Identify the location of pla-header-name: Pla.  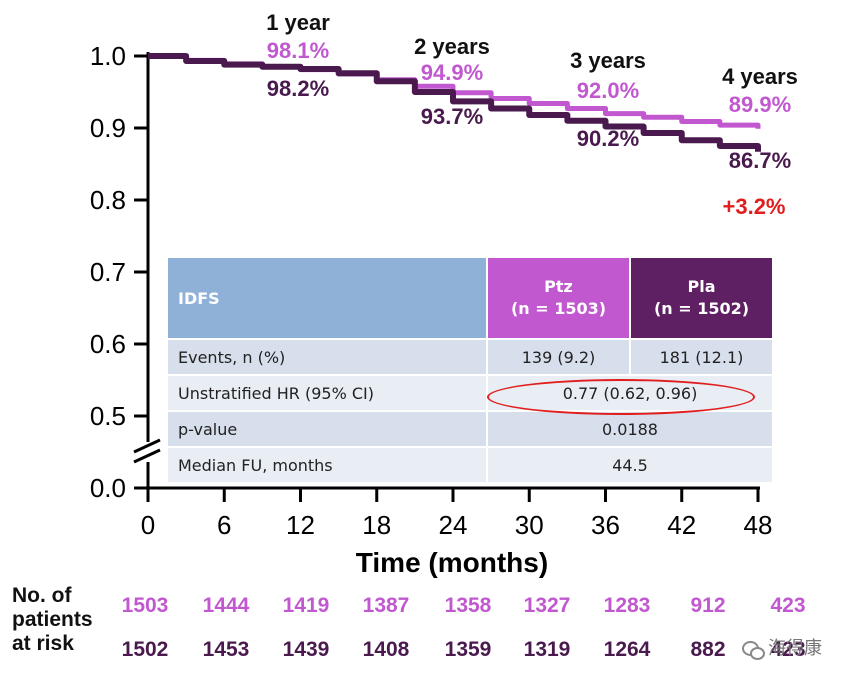
(701, 286).